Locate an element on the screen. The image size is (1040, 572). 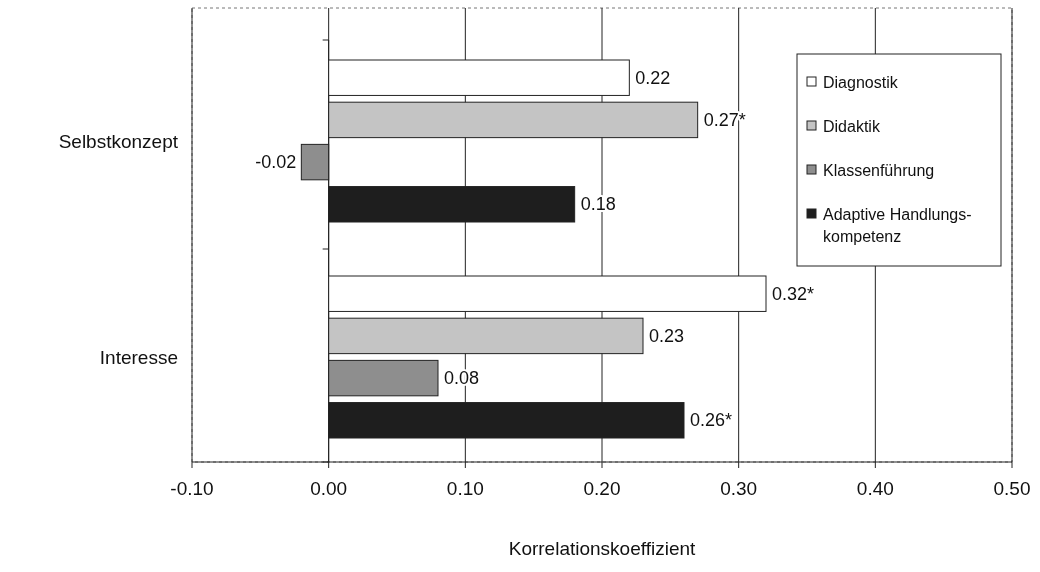
data-label: 0.32* is located at coordinates (793, 293).